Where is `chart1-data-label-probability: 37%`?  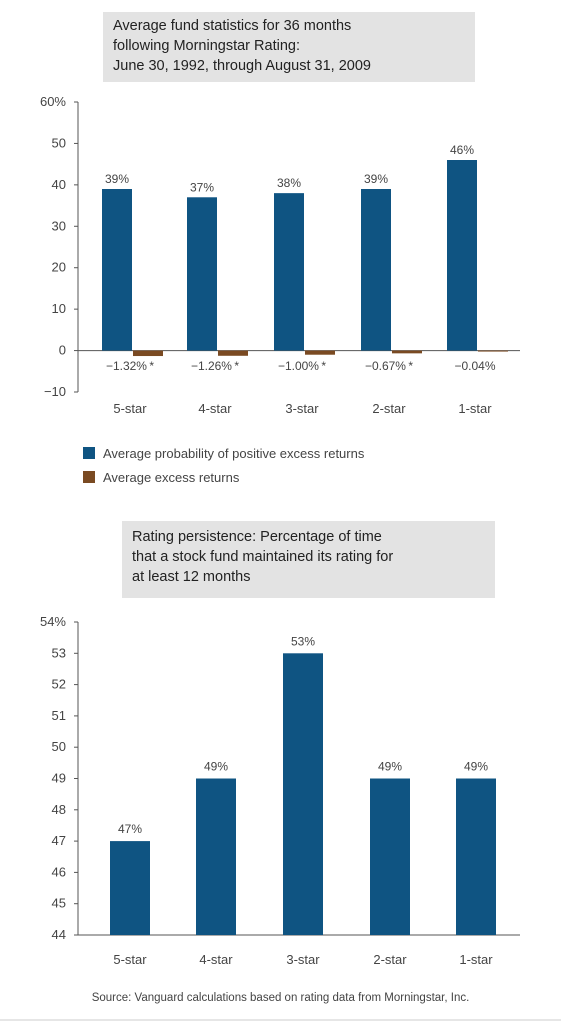
chart1-data-label-probability: 37% is located at coordinates (202, 187).